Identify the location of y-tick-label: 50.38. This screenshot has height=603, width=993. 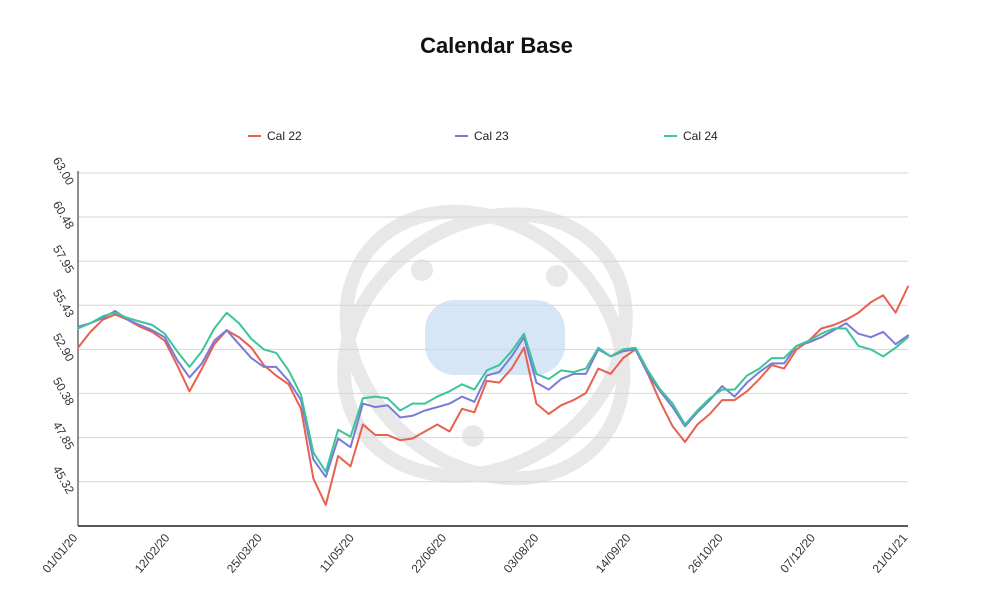
(63, 391).